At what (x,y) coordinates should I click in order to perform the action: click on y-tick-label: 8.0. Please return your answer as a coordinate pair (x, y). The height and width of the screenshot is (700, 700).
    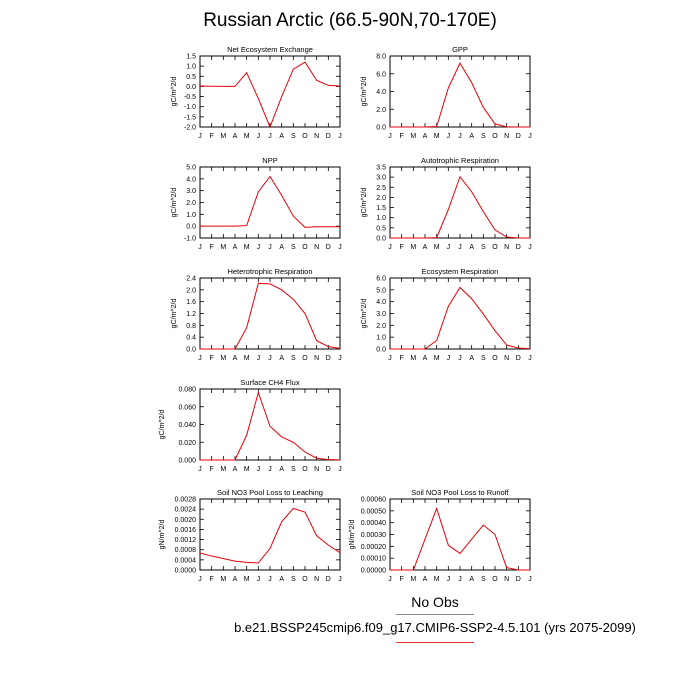
    Looking at the image, I should click on (381, 57).